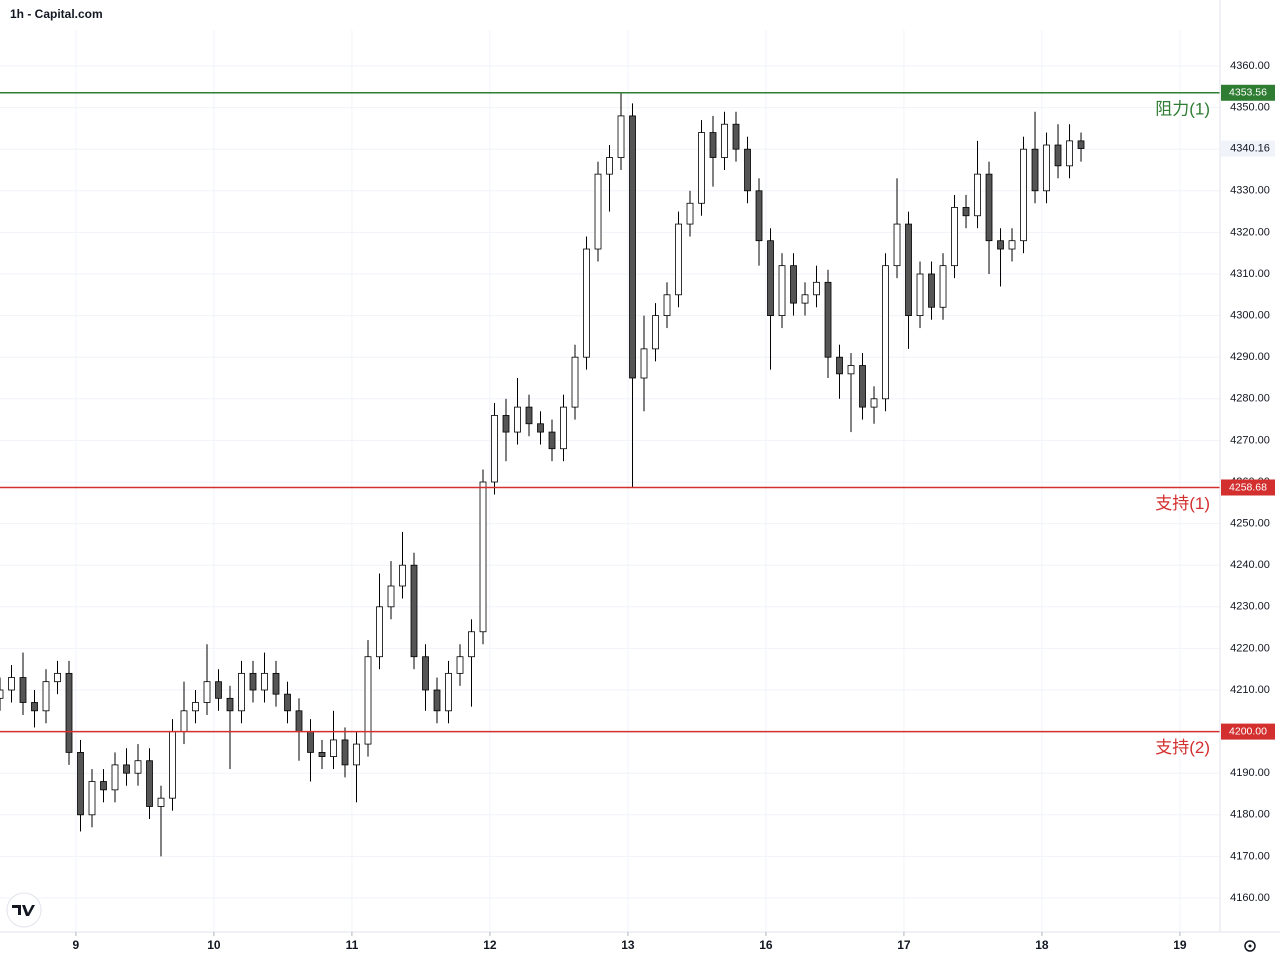 The width and height of the screenshot is (1280, 960). Describe the element at coordinates (1248, 731) in the screenshot. I see `level-value: 4200.00` at that location.